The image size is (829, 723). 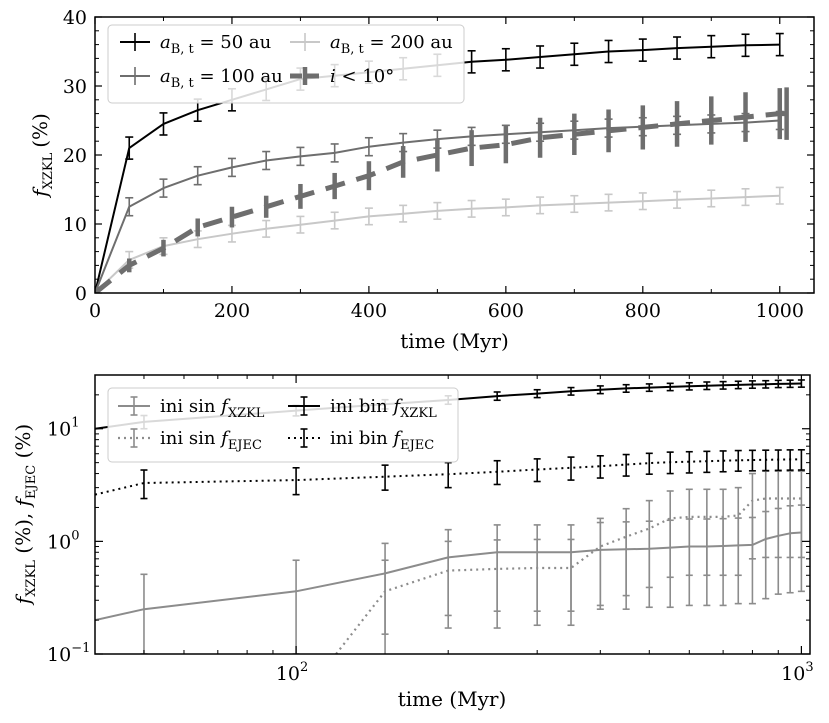 I want to click on bottom-x-axis-label: time (Myr), so click(x=452, y=699).